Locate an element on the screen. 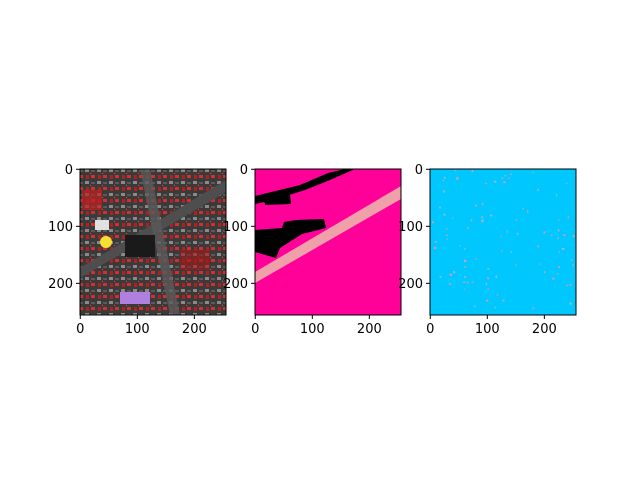 This screenshot has width=640, height=480. dark-block is located at coordinates (140, 246).